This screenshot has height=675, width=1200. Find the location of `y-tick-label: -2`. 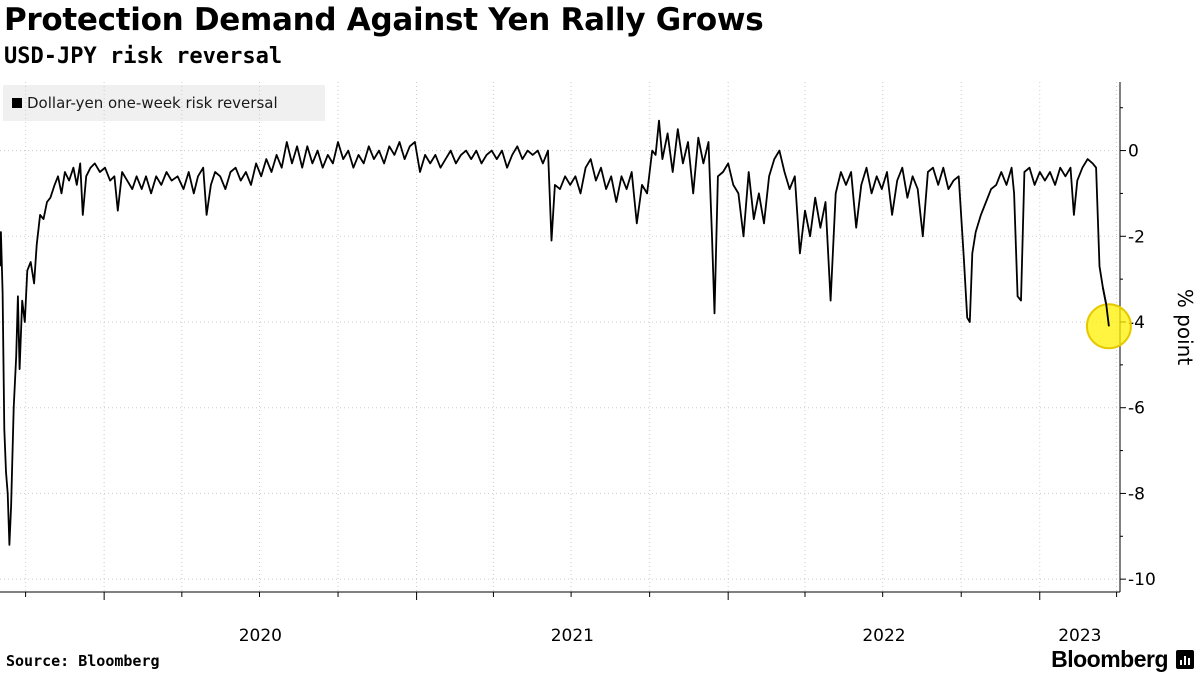

y-tick-label: -2 is located at coordinates (1136, 237).